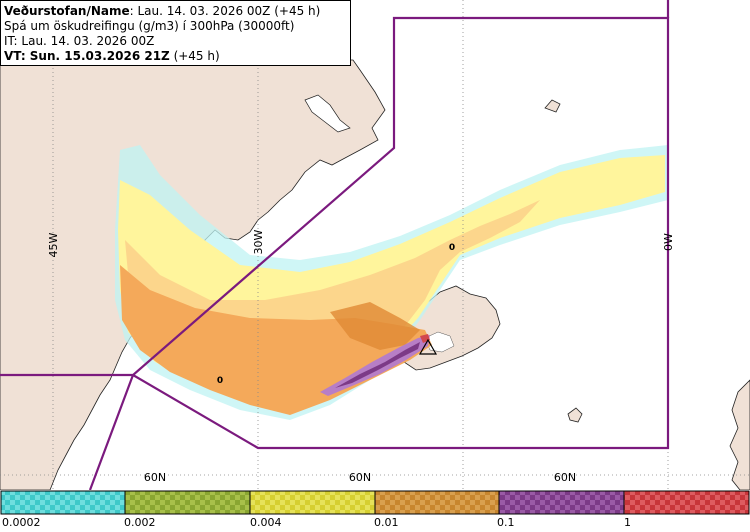 This screenshot has width=750, height=532. What do you see at coordinates (565, 477) in the screenshot?
I see `lat-label-3: 60N` at bounding box center [565, 477].